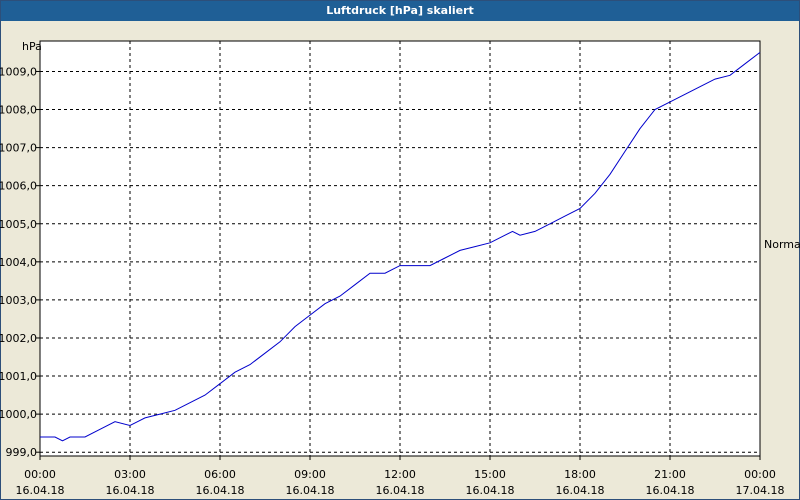 This screenshot has height=500, width=800. Describe the element at coordinates (490, 474) in the screenshot. I see `x-tick-time: 15:00` at that location.